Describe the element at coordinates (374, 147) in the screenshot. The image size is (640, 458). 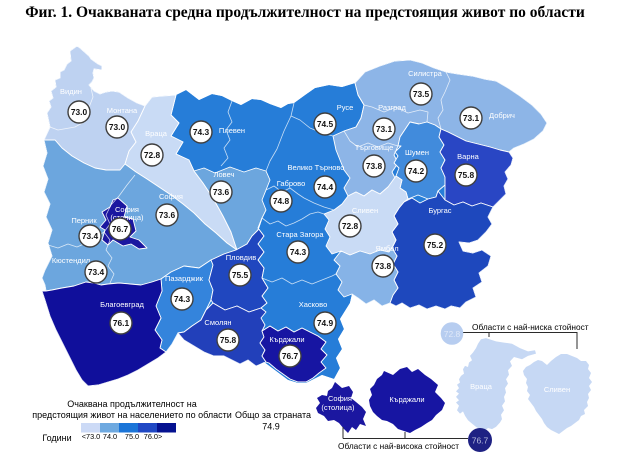
I see `svg-text: Търговище` at that location.